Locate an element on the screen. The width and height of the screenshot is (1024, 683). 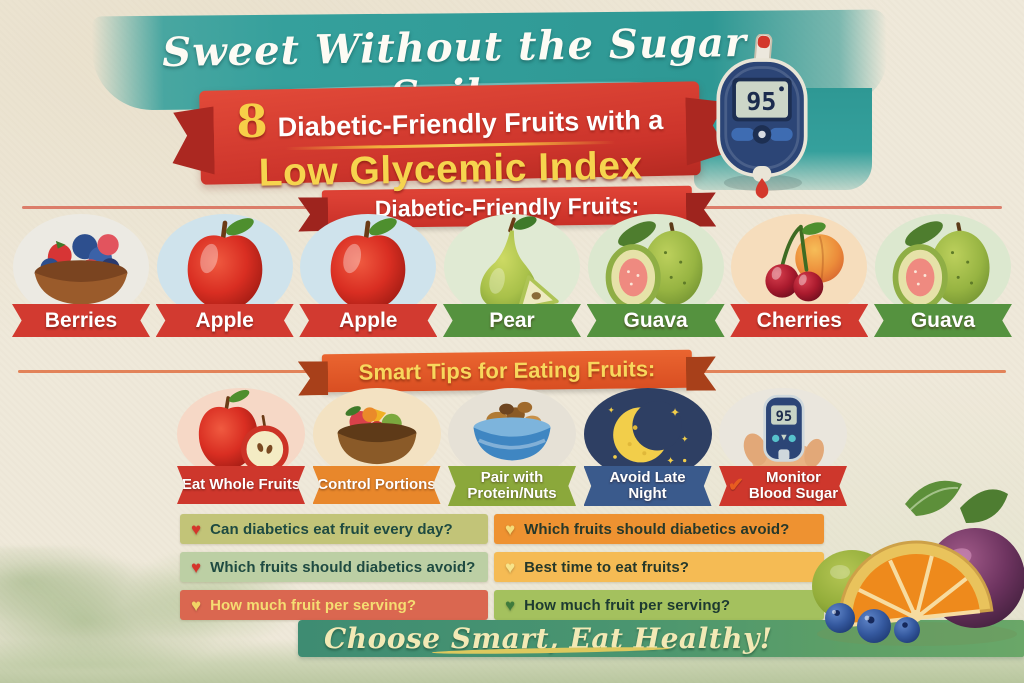
tips-row: Eat Whole Fruits is located at coordinates (512, 447).